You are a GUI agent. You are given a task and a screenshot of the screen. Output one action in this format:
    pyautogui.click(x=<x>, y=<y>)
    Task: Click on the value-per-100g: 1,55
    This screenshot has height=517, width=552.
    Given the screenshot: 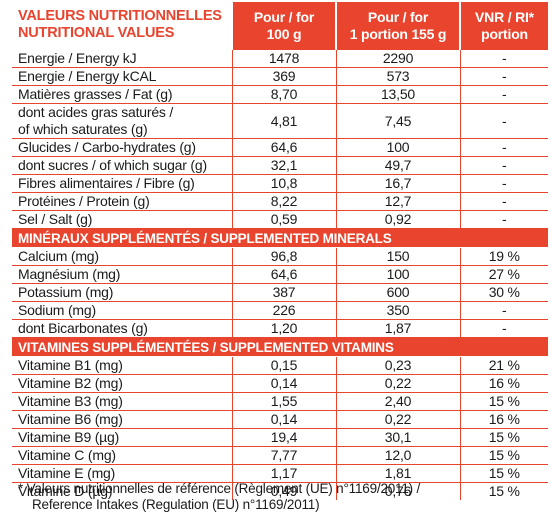 What is the action you would take?
    pyautogui.click(x=283, y=401)
    